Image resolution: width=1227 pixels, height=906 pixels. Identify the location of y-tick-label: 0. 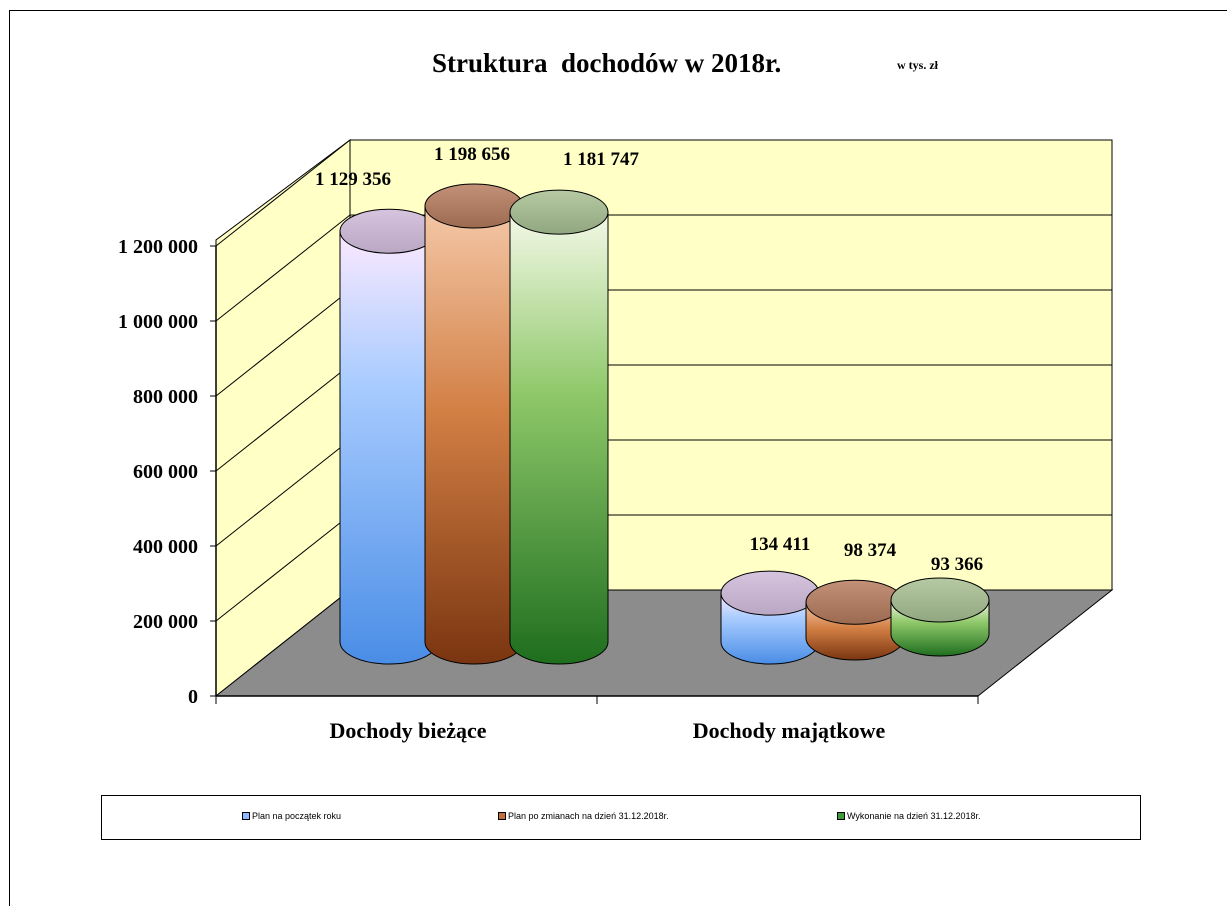
(193, 697).